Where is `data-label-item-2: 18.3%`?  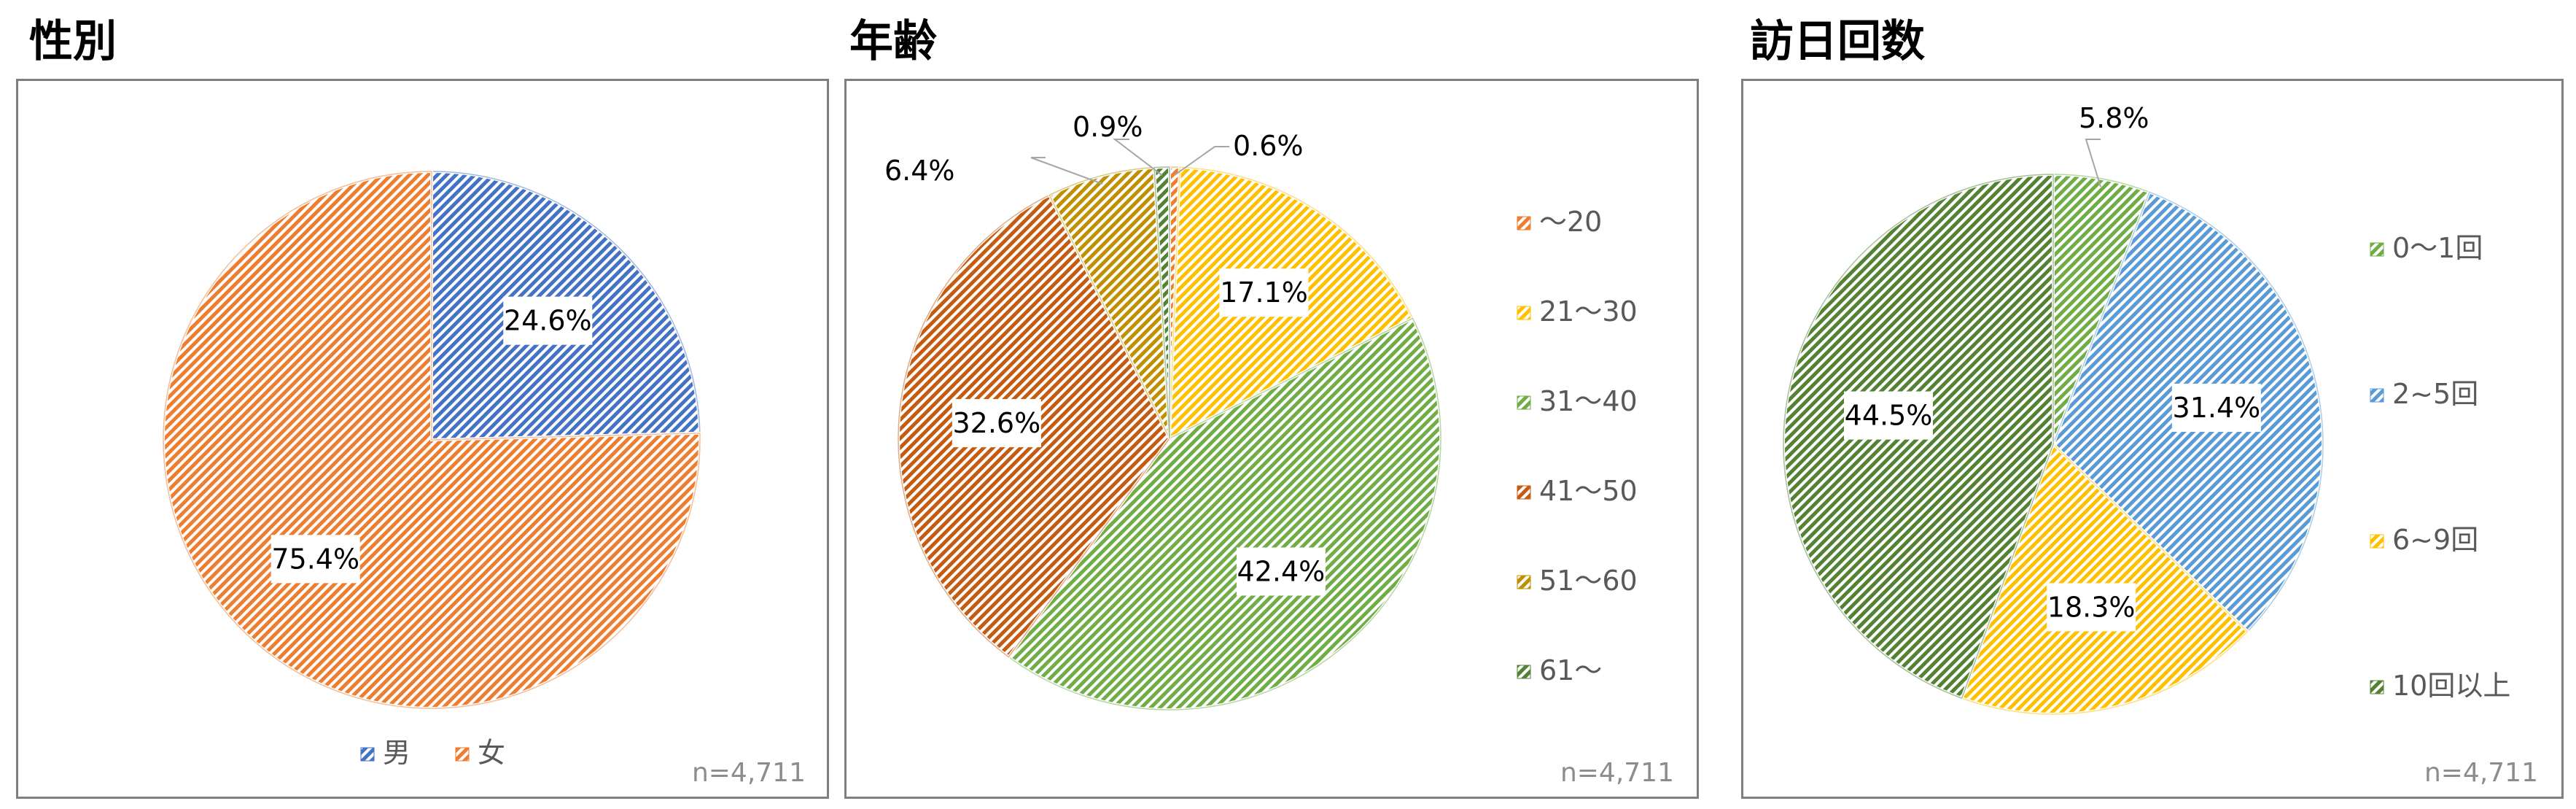 data-label-item-2: 18.3% is located at coordinates (2091, 607).